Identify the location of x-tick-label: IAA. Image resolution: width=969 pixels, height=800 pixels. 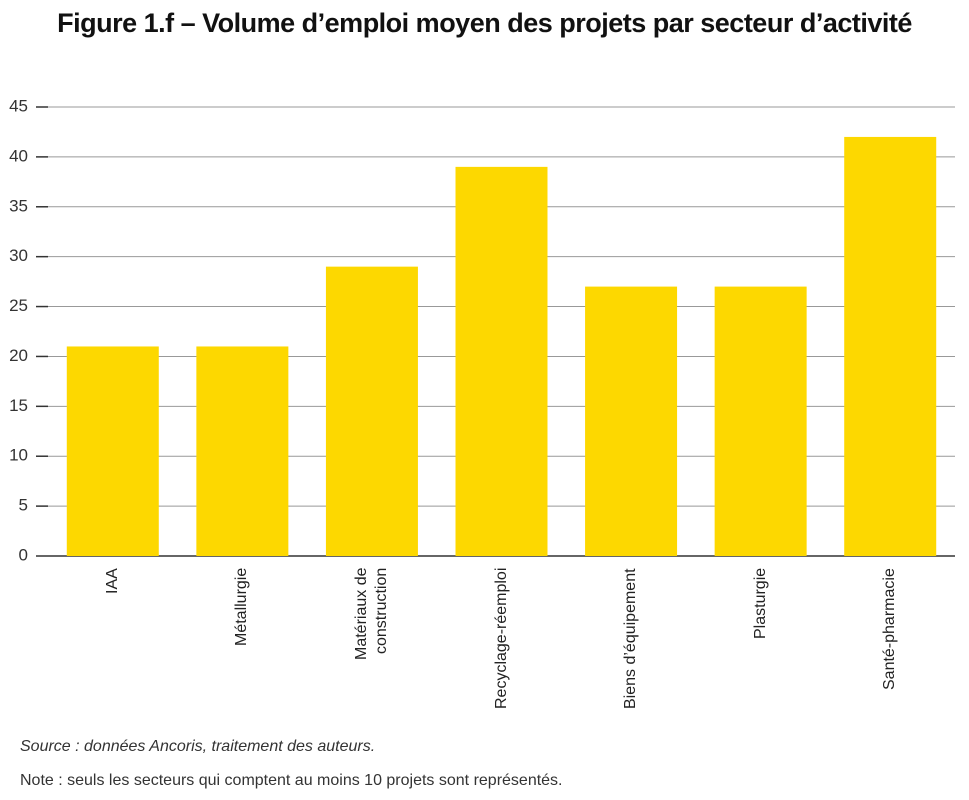
(112, 581).